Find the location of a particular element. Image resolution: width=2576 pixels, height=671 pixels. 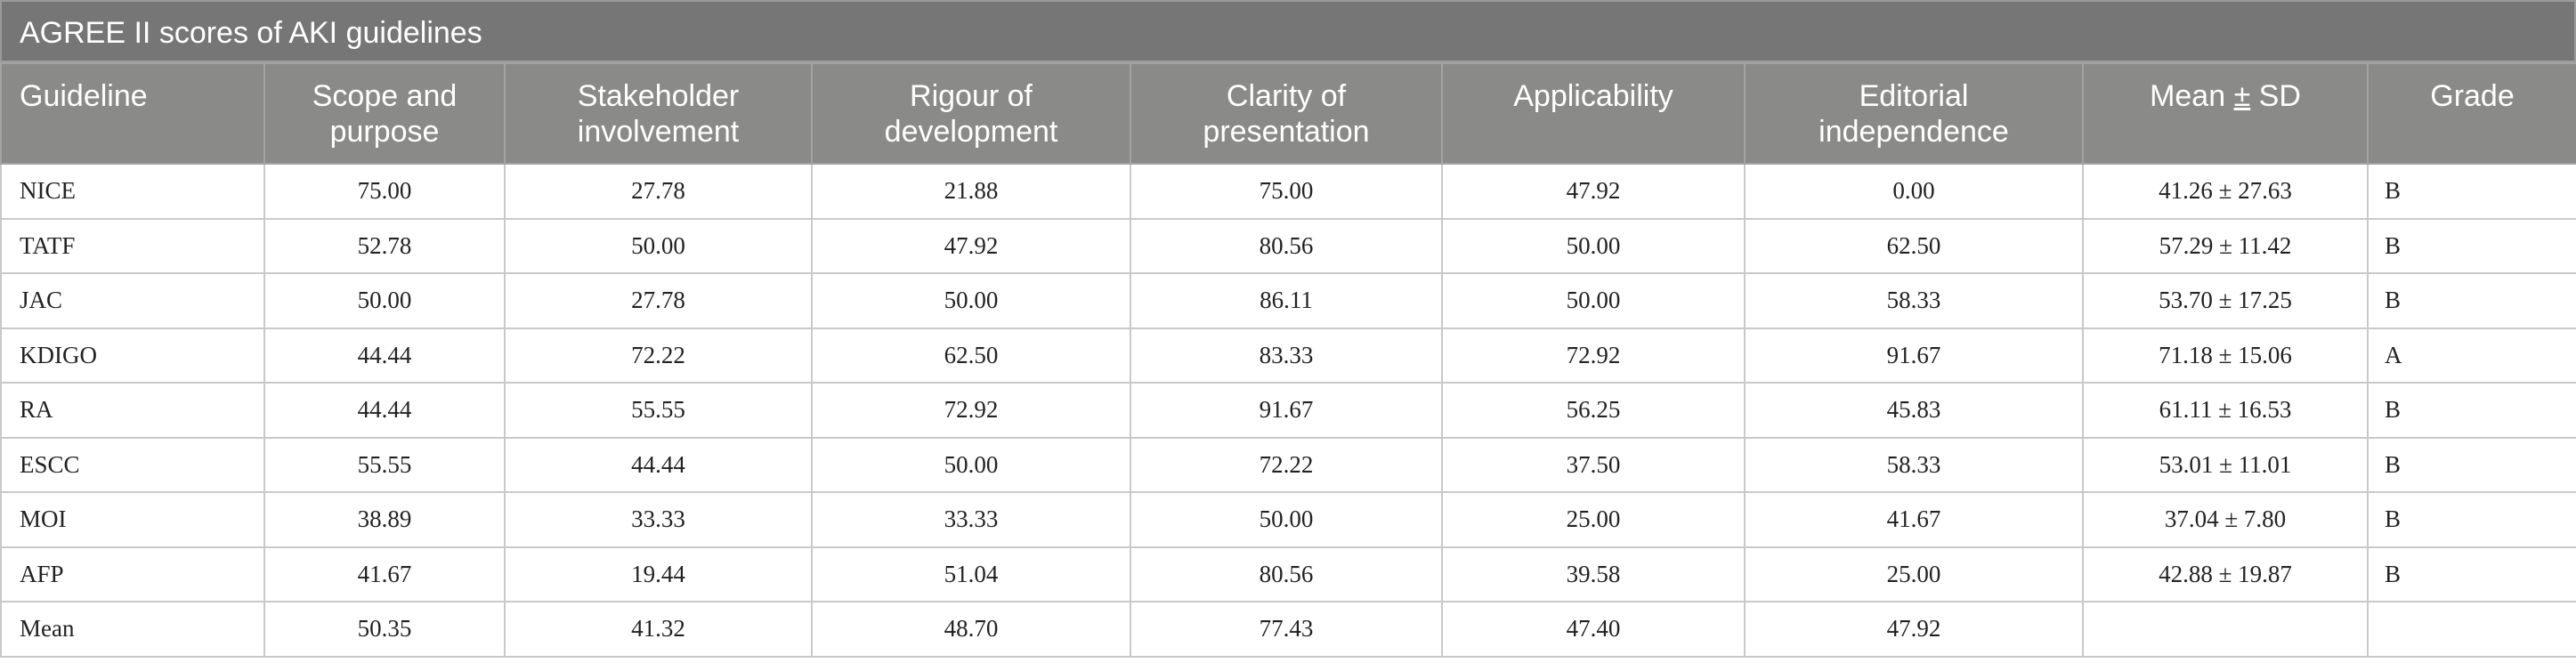

cell-editorial: 0.00 is located at coordinates (1914, 191).